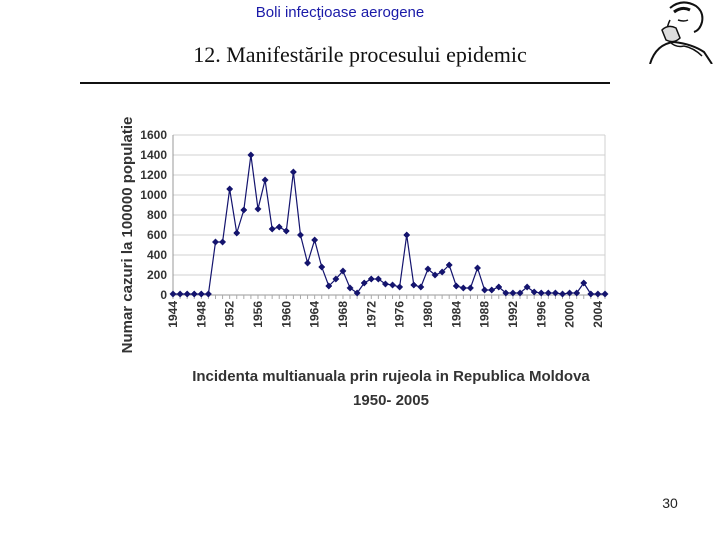 This screenshot has height=540, width=720. Describe the element at coordinates (230, 189) in the screenshot. I see `data-point-1952` at that location.